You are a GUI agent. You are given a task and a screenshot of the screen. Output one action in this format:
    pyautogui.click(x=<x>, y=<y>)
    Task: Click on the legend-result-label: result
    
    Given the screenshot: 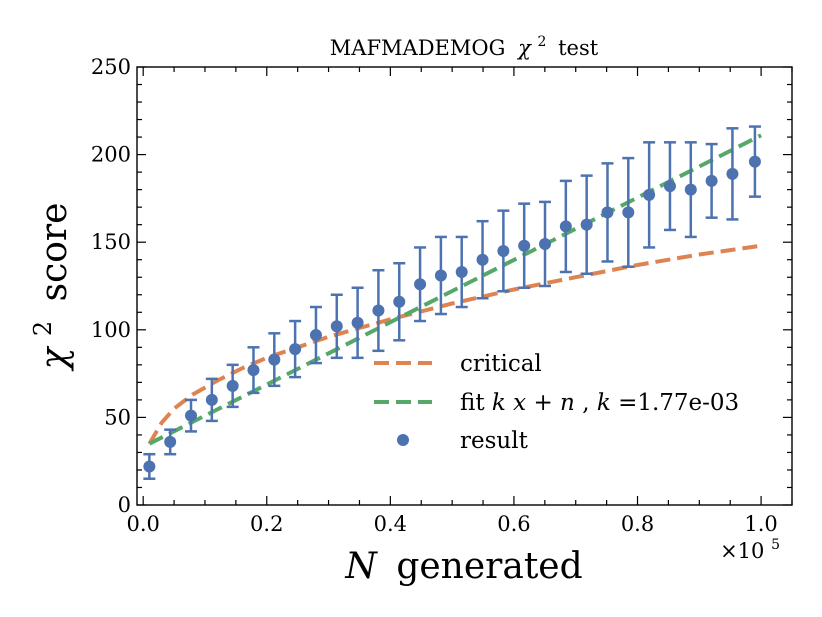 What is the action you would take?
    pyautogui.click(x=494, y=441)
    